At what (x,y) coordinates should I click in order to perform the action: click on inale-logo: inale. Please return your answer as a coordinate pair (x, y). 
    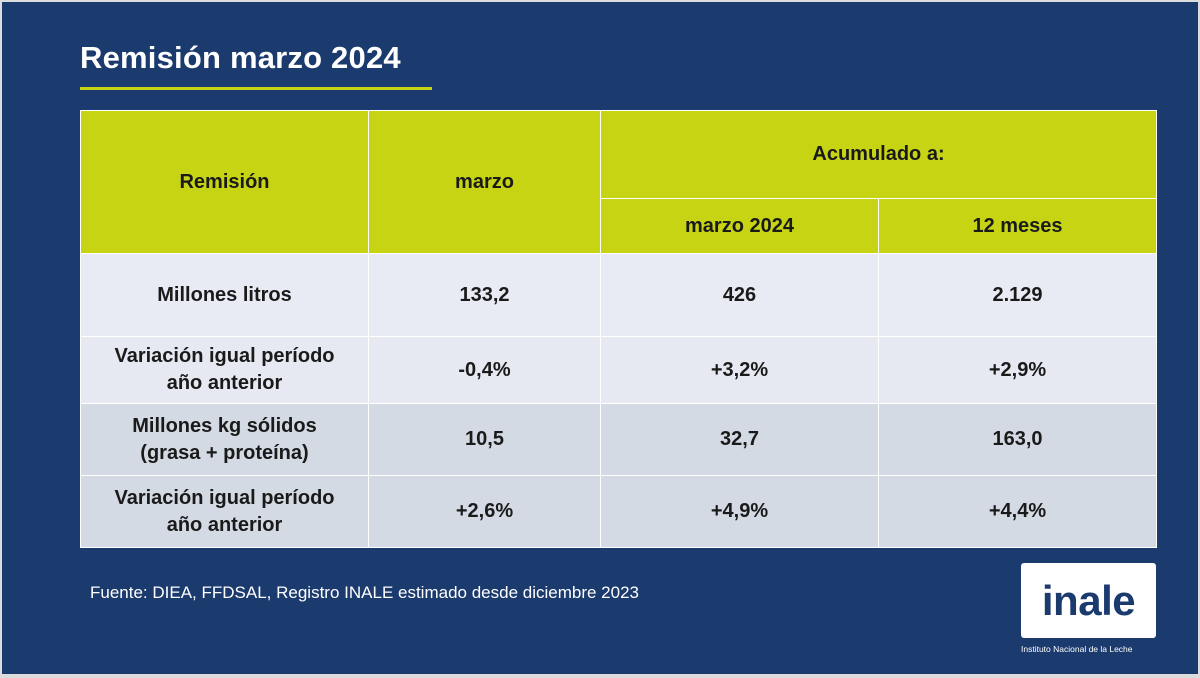
    Looking at the image, I should click on (1088, 600).